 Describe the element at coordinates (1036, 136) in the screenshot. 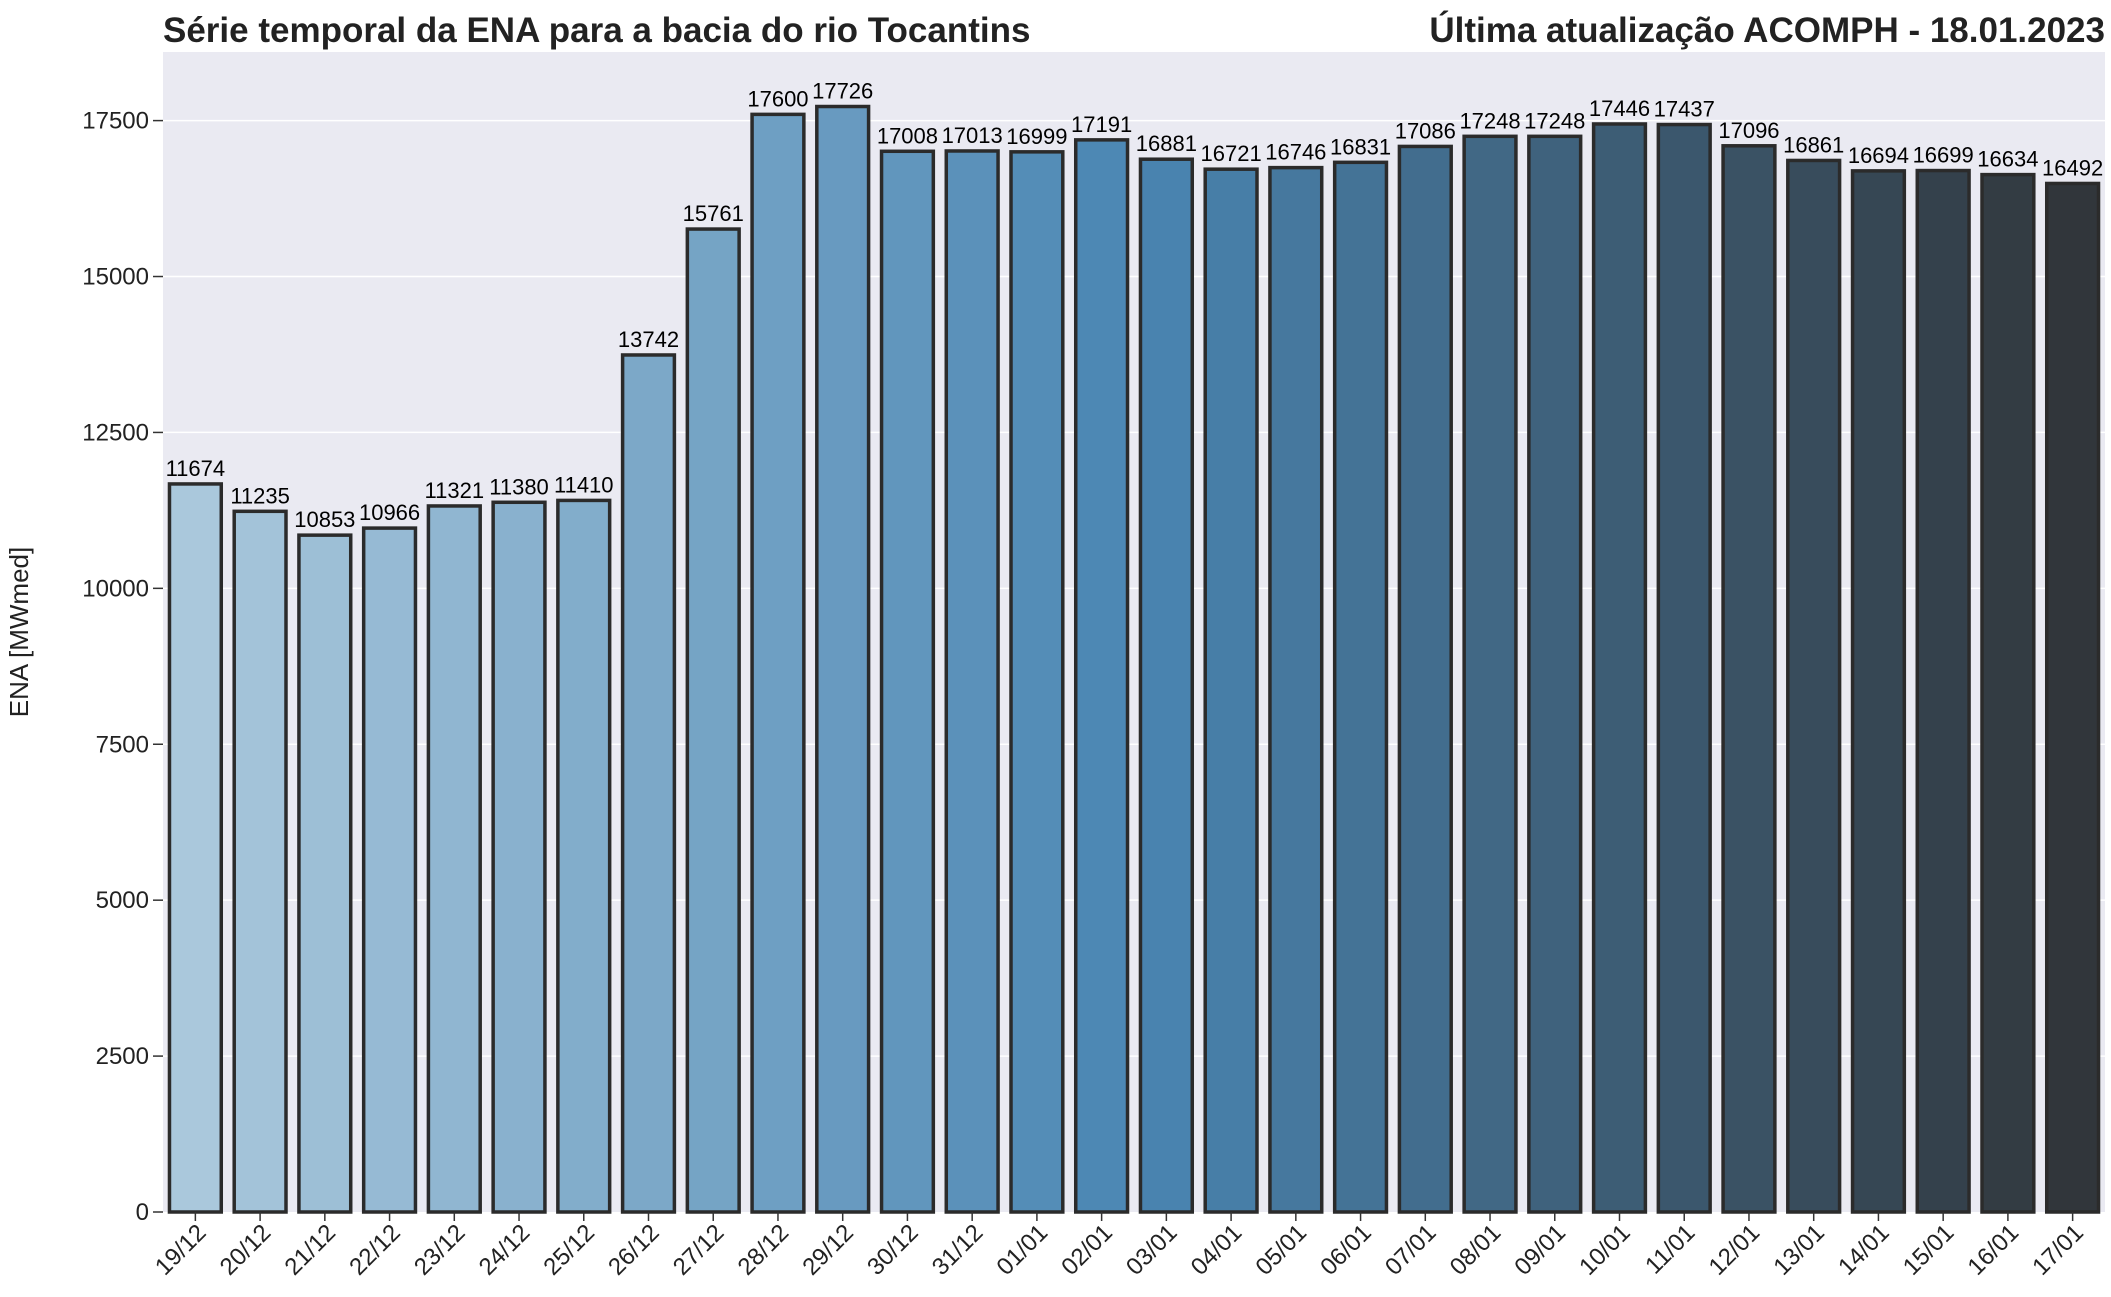

I see `data-label: 16999` at that location.